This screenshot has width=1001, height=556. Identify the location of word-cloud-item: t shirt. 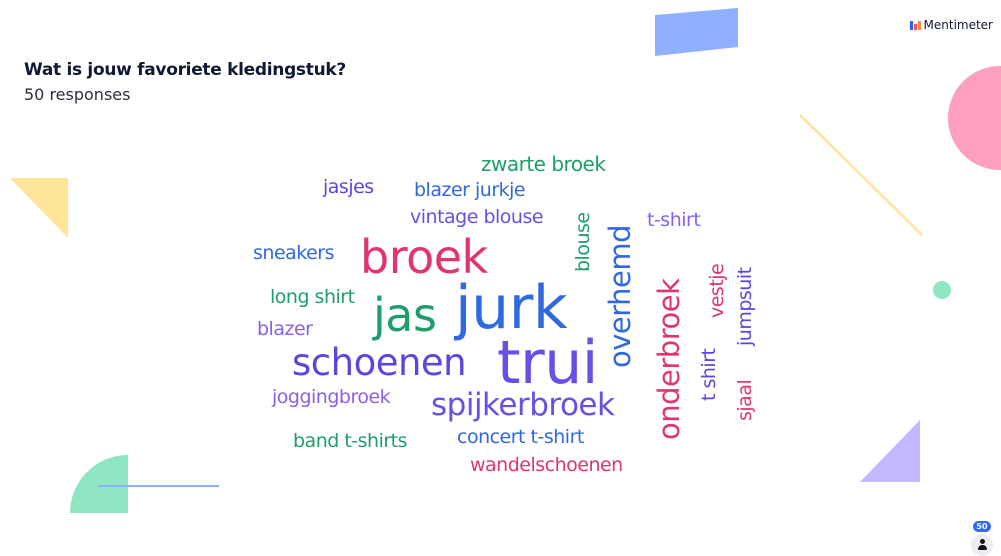
(709, 374).